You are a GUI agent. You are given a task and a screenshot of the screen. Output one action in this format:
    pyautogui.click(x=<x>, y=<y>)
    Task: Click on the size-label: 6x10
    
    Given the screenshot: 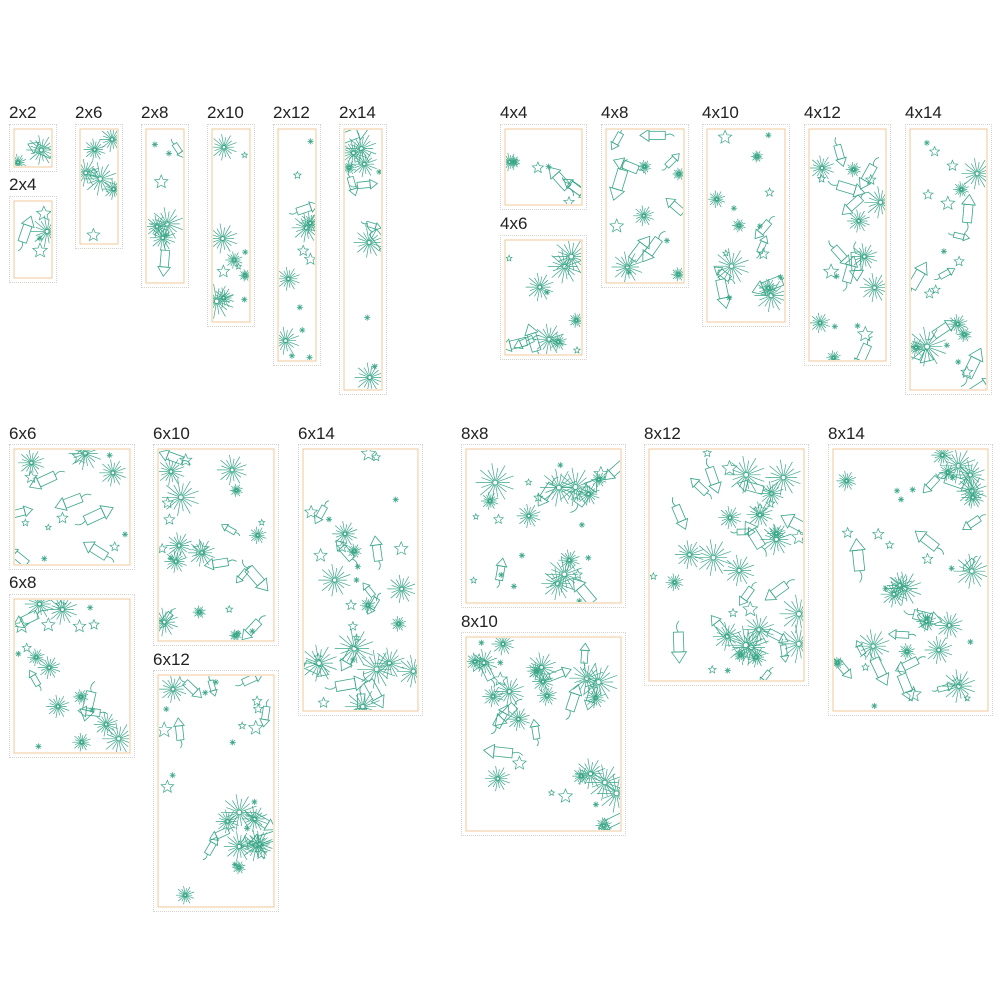 What is the action you would take?
    pyautogui.click(x=171, y=433)
    